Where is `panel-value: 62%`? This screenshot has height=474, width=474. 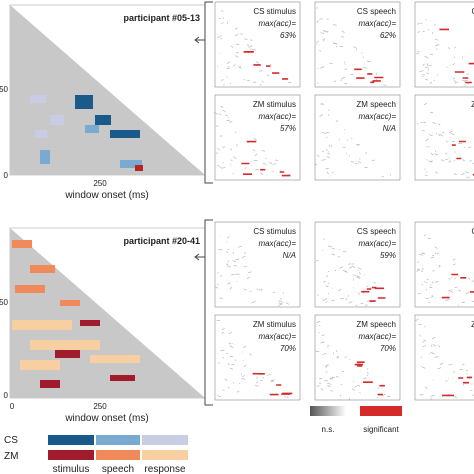 panel-value: 62% is located at coordinates (388, 35).